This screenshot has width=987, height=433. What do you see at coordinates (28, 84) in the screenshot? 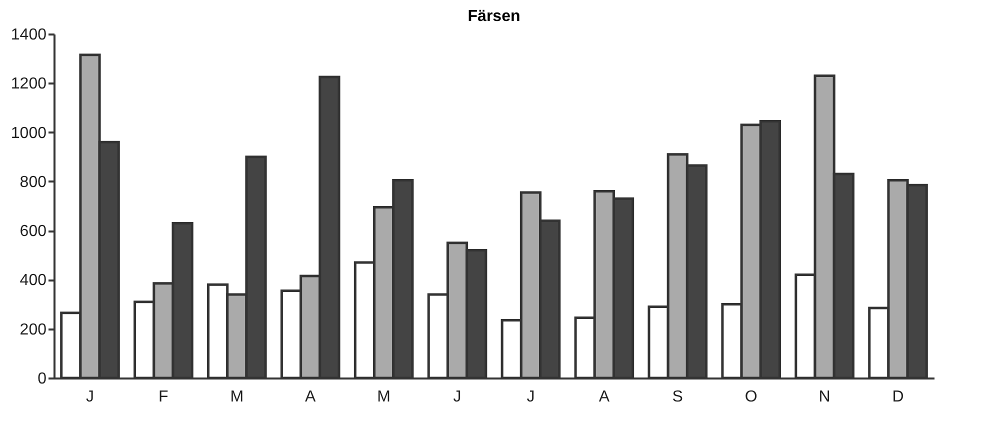
I see `y-tick-label: 1200` at bounding box center [28, 84].